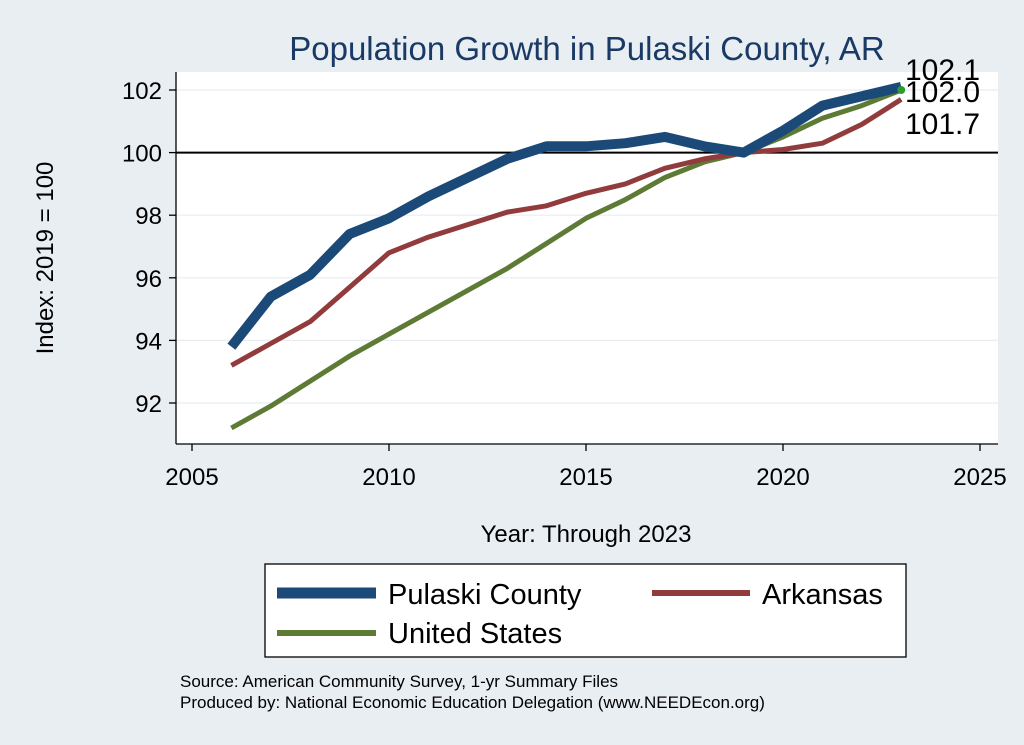 Image resolution: width=1024 pixels, height=745 pixels. What do you see at coordinates (782, 477) in the screenshot?
I see `x-tick-label-2020: 2020` at bounding box center [782, 477].